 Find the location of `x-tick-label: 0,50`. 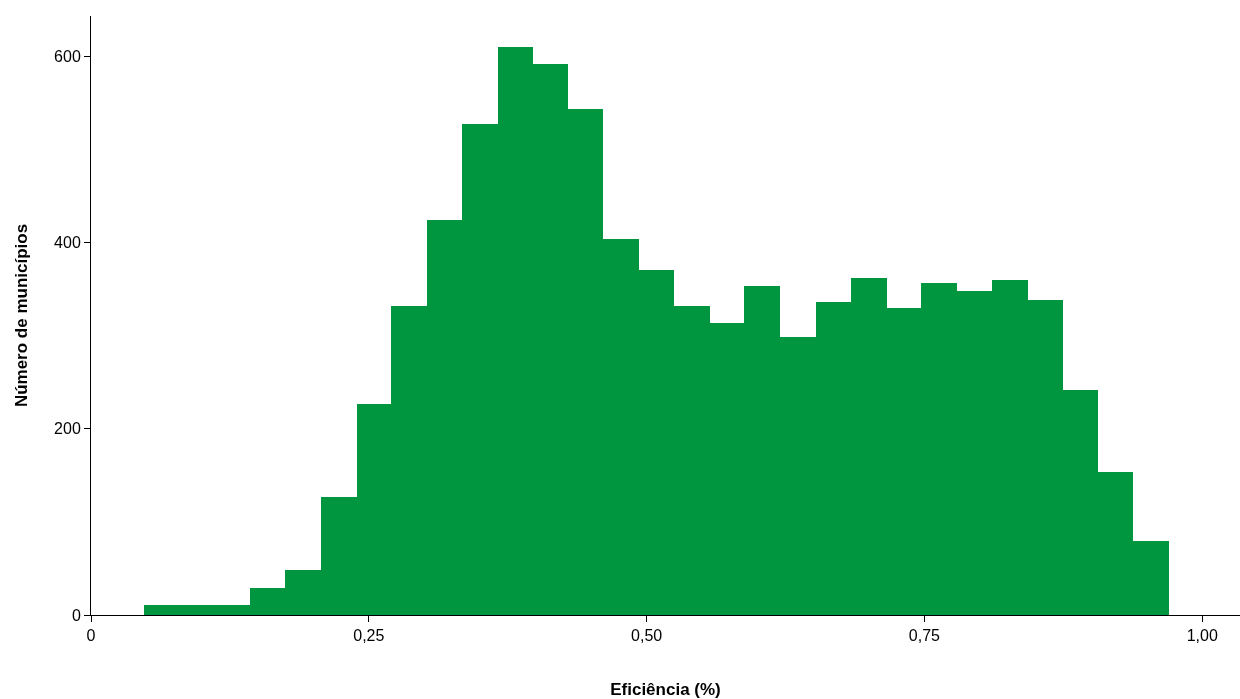

x-tick-label: 0,50 is located at coordinates (647, 636).